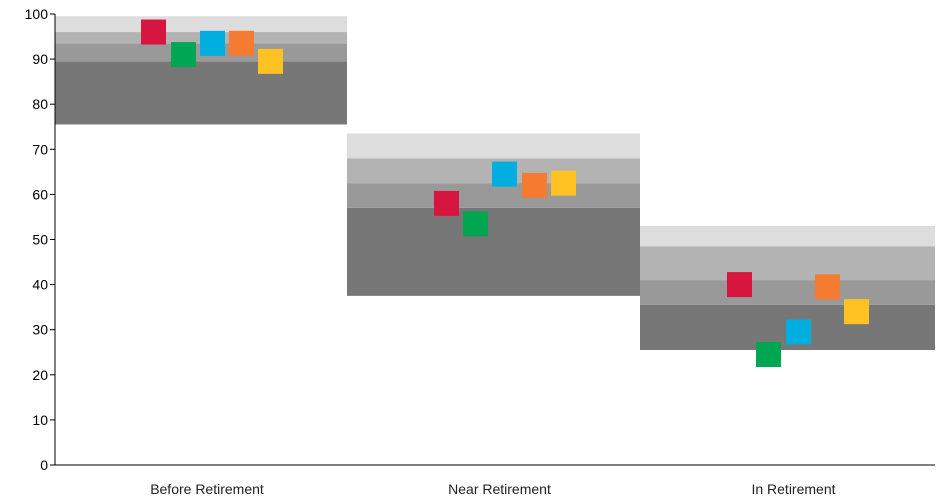  I want to click on y-tick-label: 60, so click(40, 194).